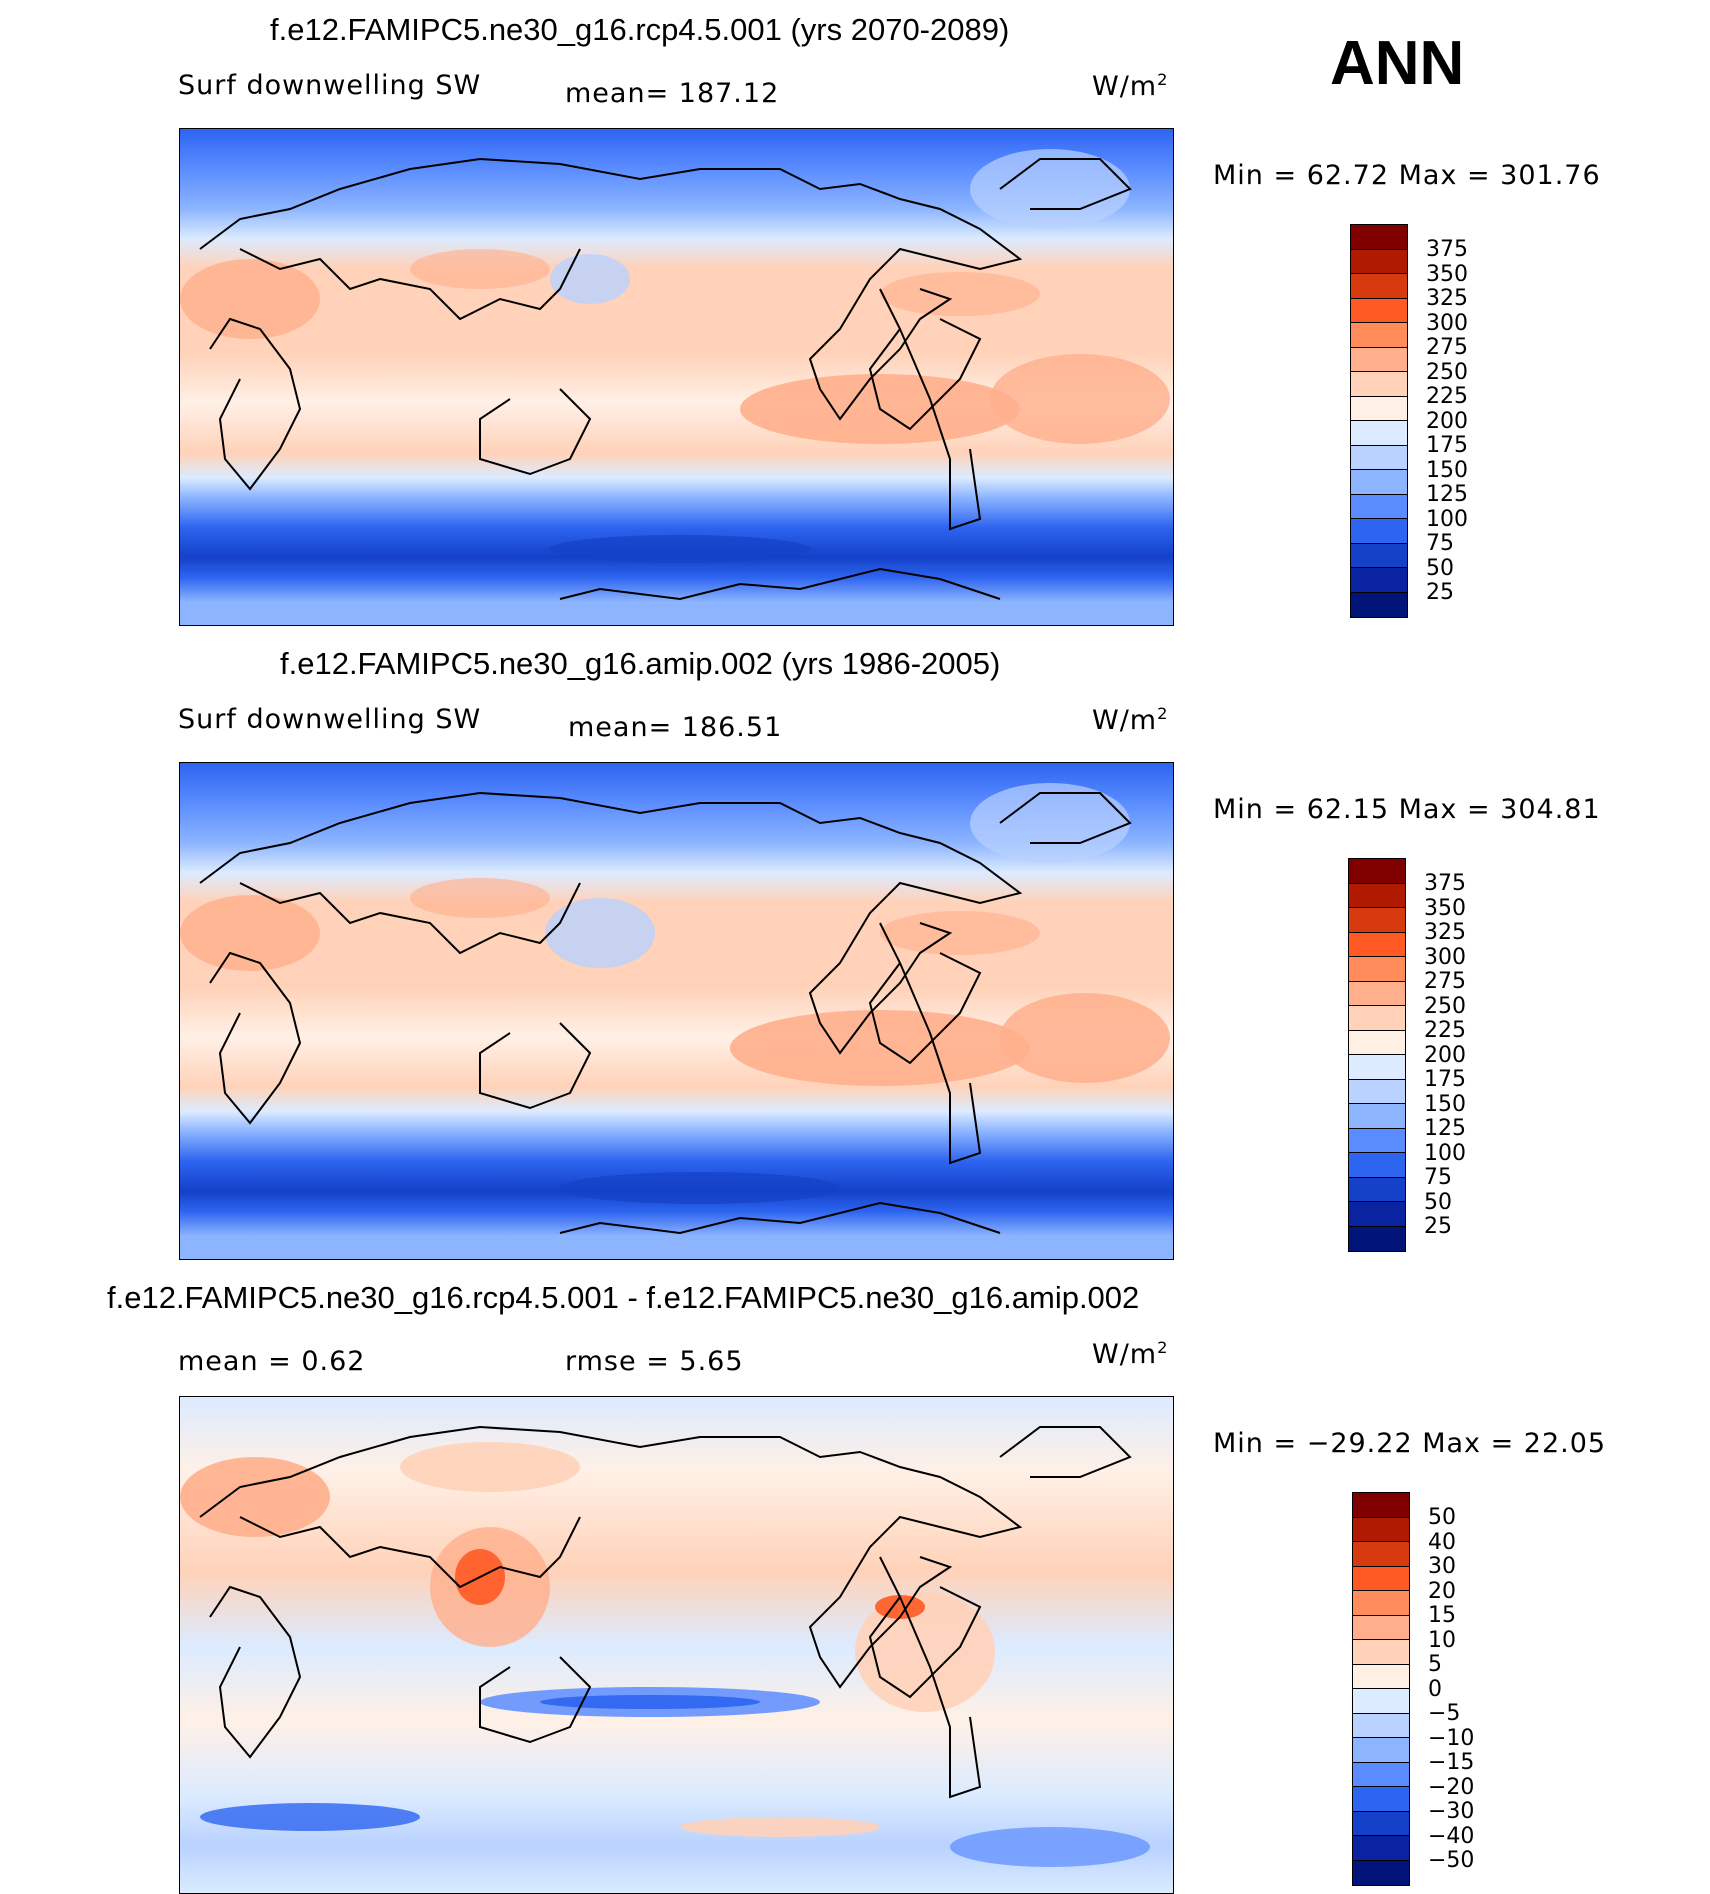 This screenshot has height=1894, width=1710. What do you see at coordinates (1451, 1836) in the screenshot?
I see `colorbar-tick: −40` at bounding box center [1451, 1836].